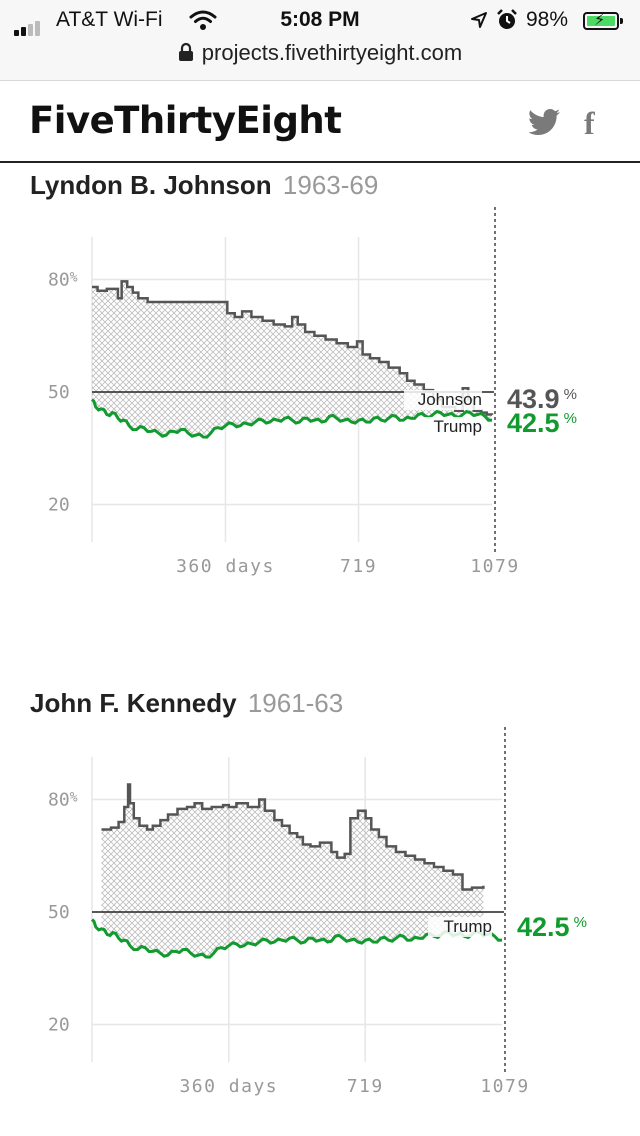  I want to click on series-other, so click(293, 837).